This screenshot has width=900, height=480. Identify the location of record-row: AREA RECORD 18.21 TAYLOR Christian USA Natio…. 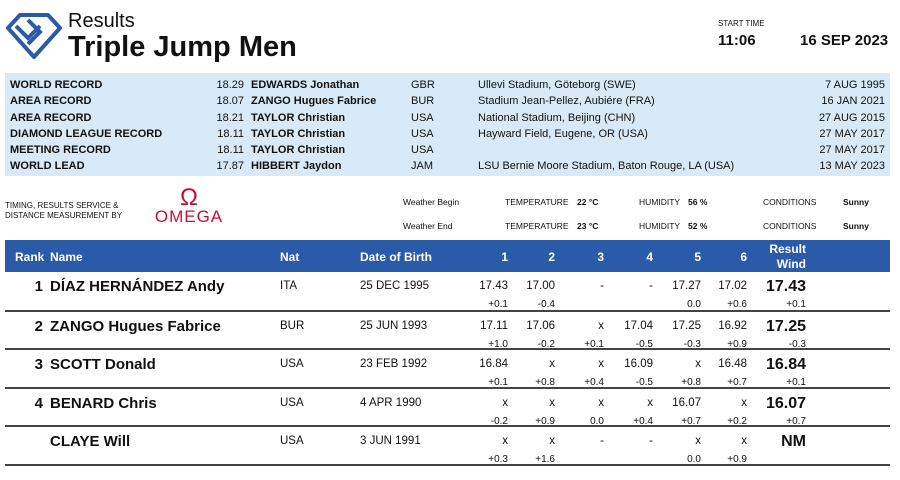
(447, 118).